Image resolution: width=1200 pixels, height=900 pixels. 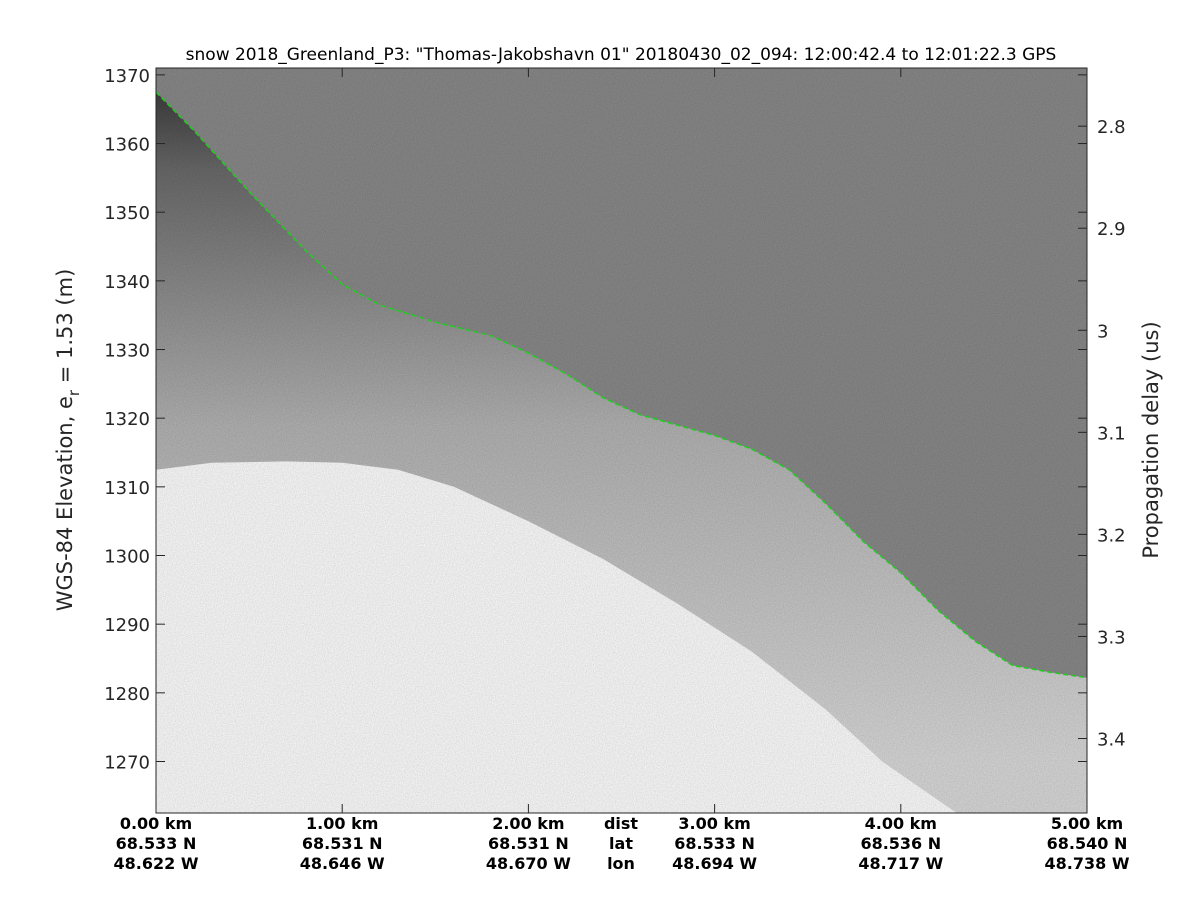 What do you see at coordinates (900, 863) in the screenshot?
I see `x-tick-lon-label: 48.717 W` at bounding box center [900, 863].